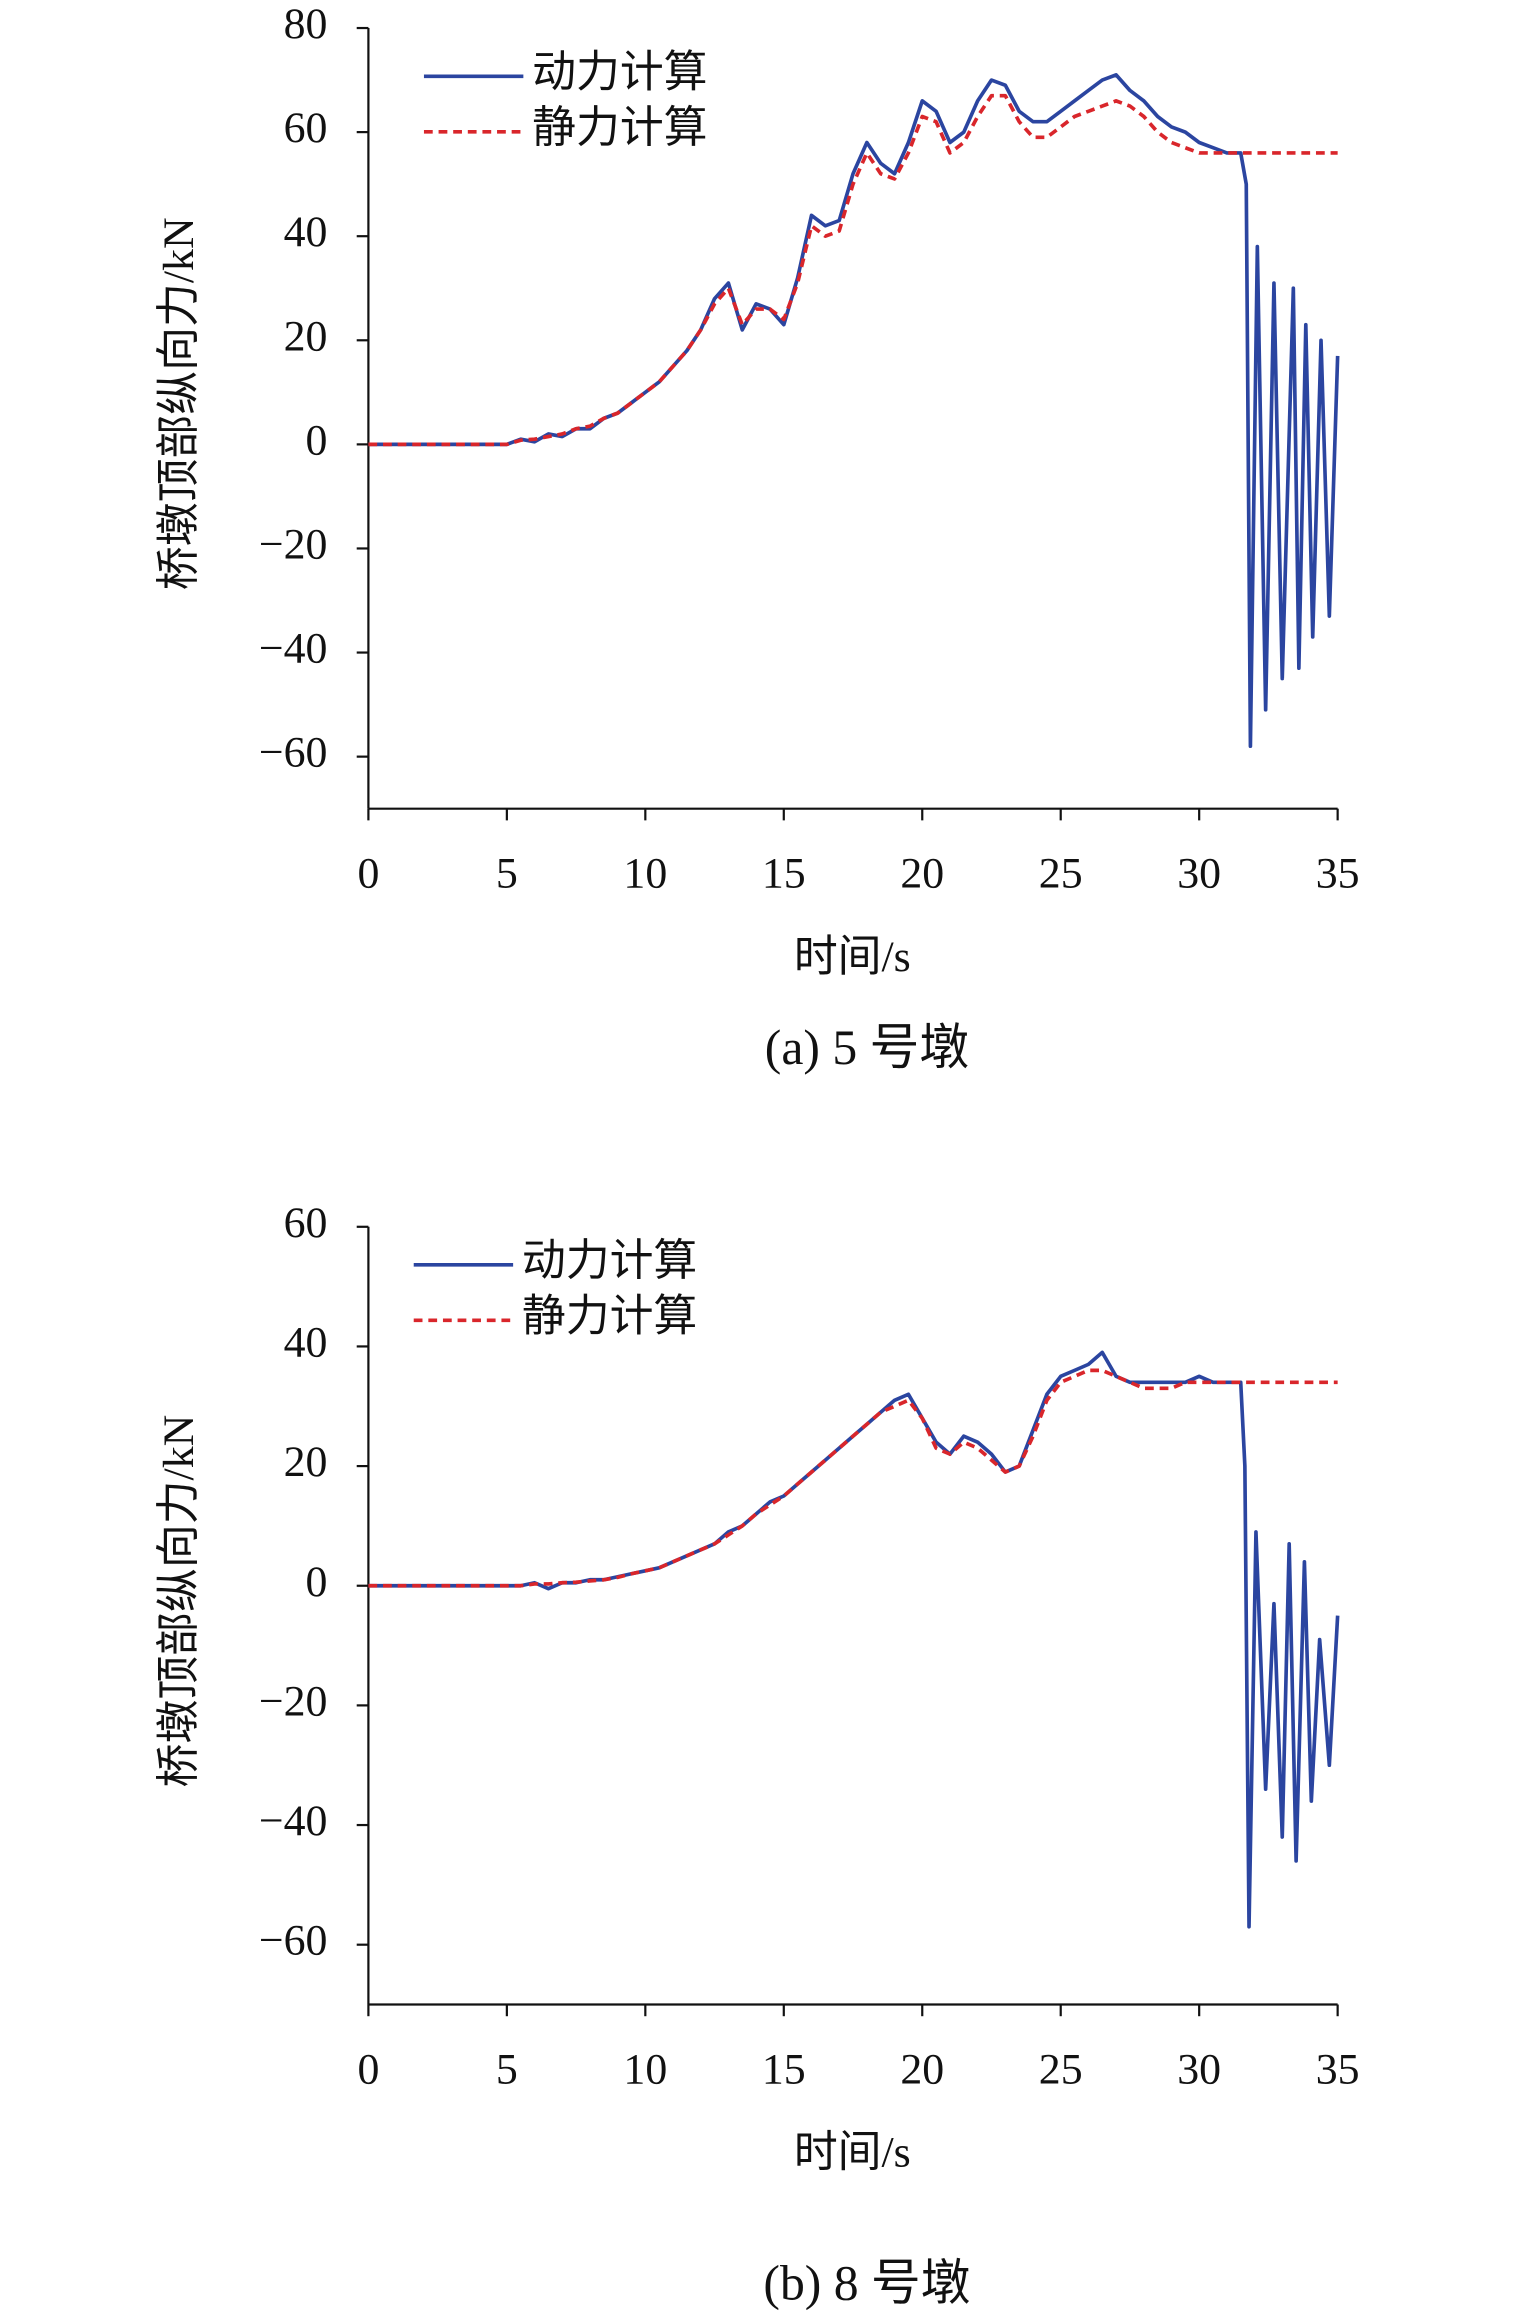 This screenshot has height=2322, width=1535. I want to click on caption: (b) 8 号墩, so click(866, 2283).